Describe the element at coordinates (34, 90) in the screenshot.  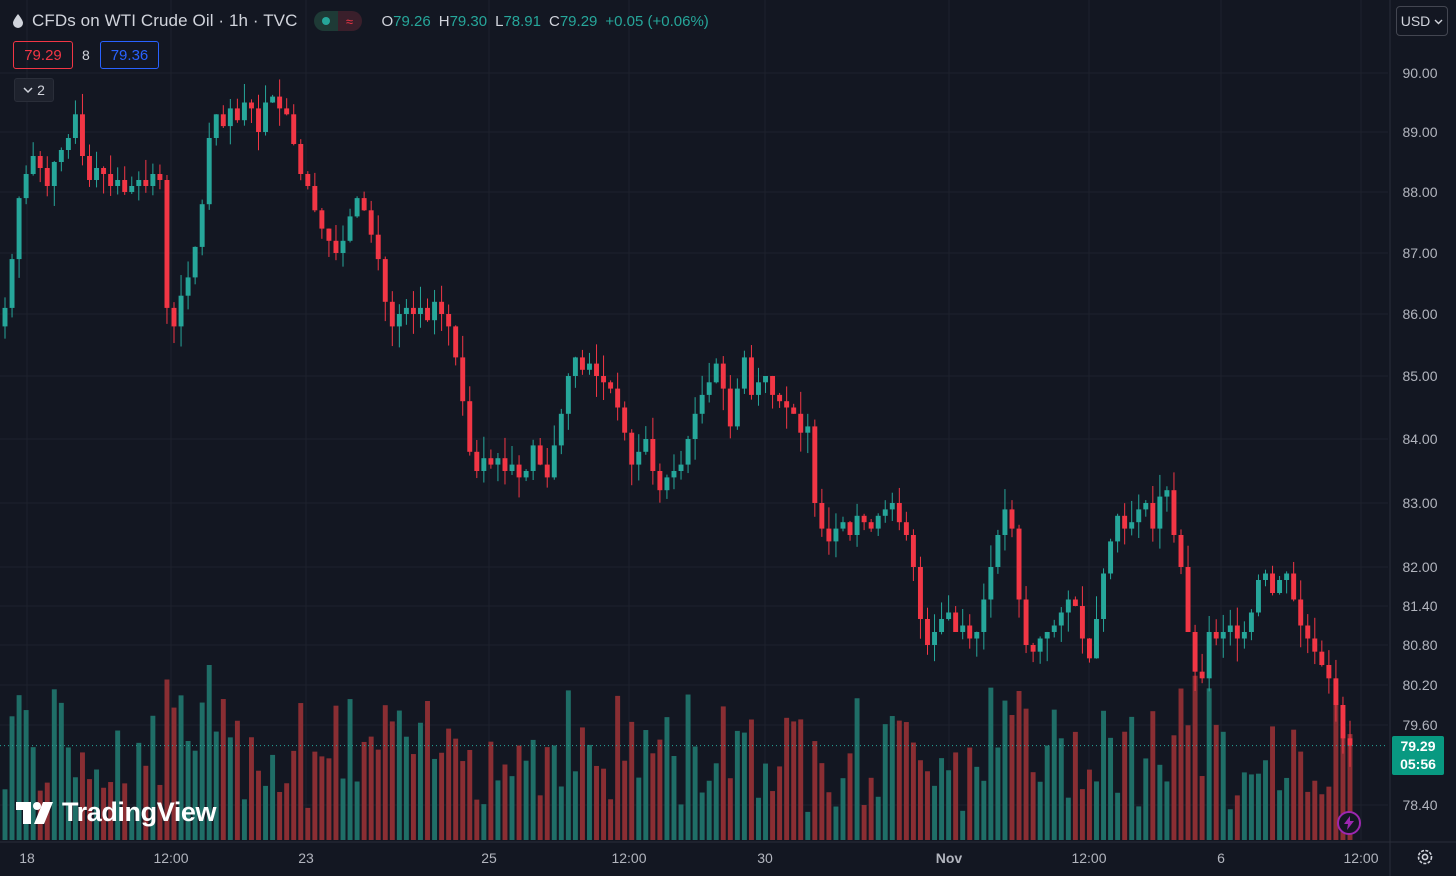
I see `indicators-collapse-button: 2` at that location.